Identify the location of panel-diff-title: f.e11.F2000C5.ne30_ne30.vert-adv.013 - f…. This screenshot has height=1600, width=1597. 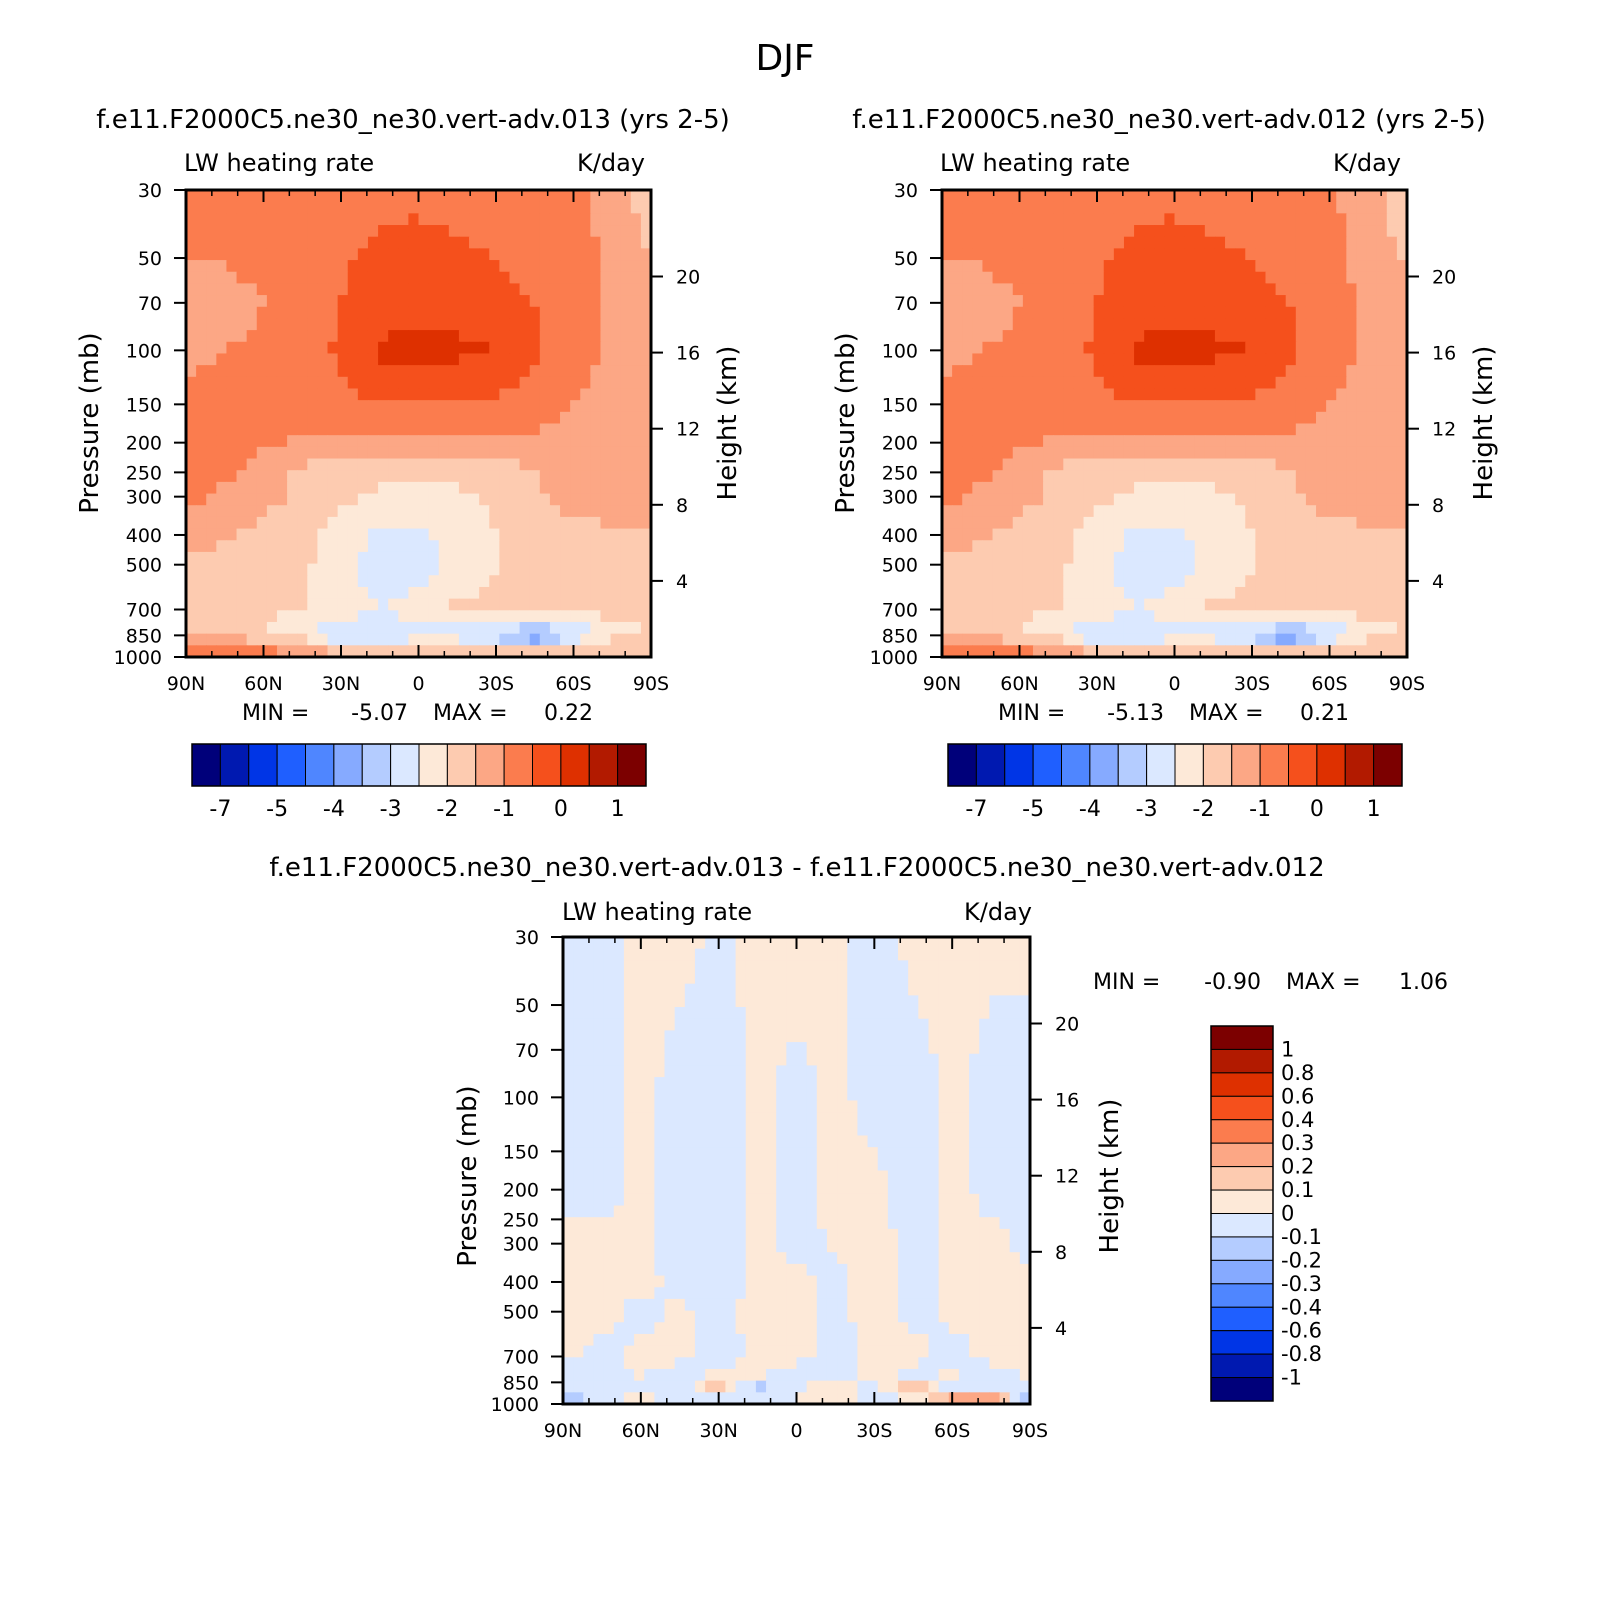
(796, 868).